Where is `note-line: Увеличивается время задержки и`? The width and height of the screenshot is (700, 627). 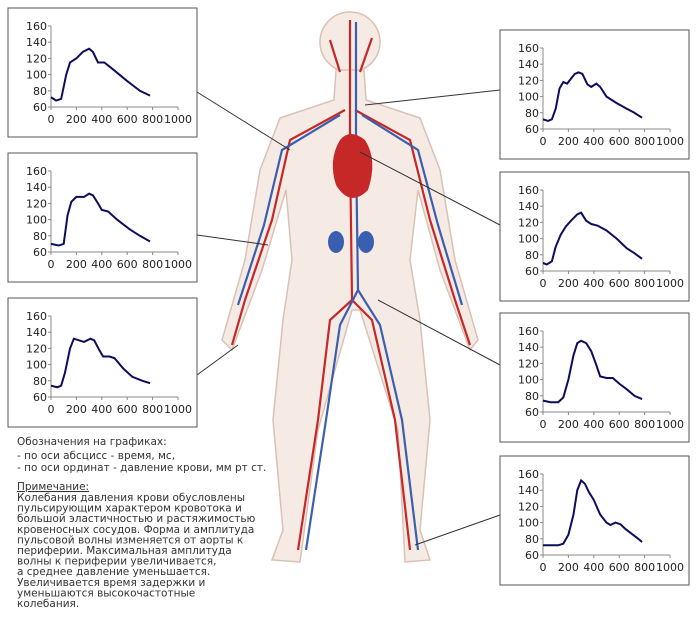 note-line: Увеличивается время задержки и is located at coordinates (111, 583).